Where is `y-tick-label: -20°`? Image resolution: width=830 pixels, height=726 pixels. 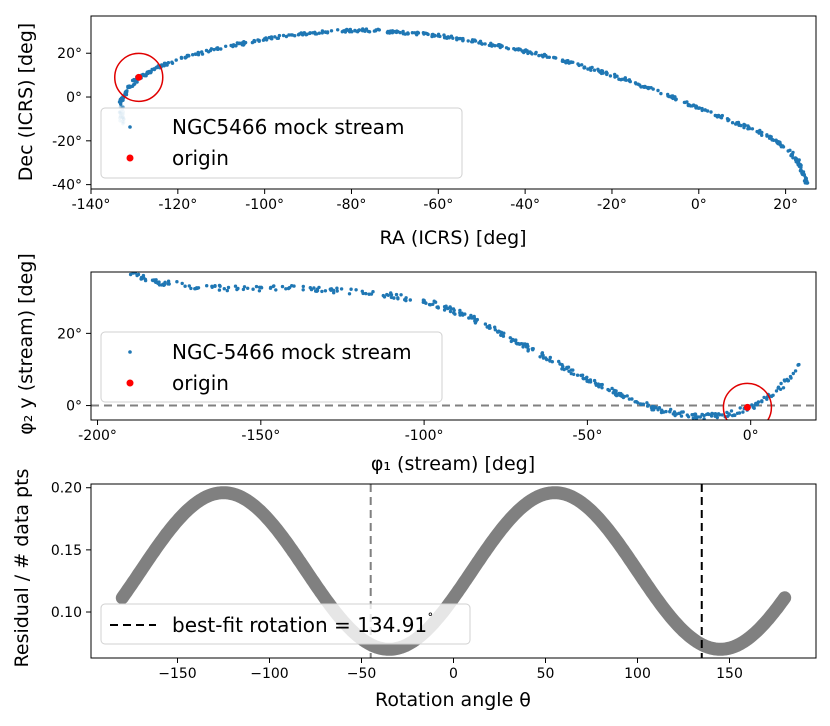 y-tick-label: -20° is located at coordinates (67, 142).